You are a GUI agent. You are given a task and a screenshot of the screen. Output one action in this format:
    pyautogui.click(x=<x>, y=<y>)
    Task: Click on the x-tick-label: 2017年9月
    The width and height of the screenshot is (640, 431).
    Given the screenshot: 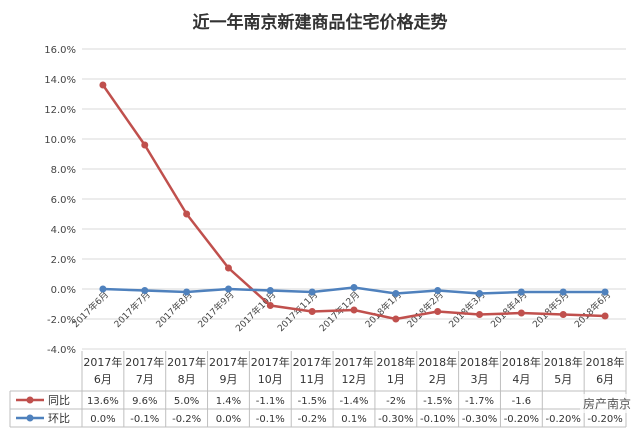 What is the action you would take?
    pyautogui.click(x=215, y=309)
    